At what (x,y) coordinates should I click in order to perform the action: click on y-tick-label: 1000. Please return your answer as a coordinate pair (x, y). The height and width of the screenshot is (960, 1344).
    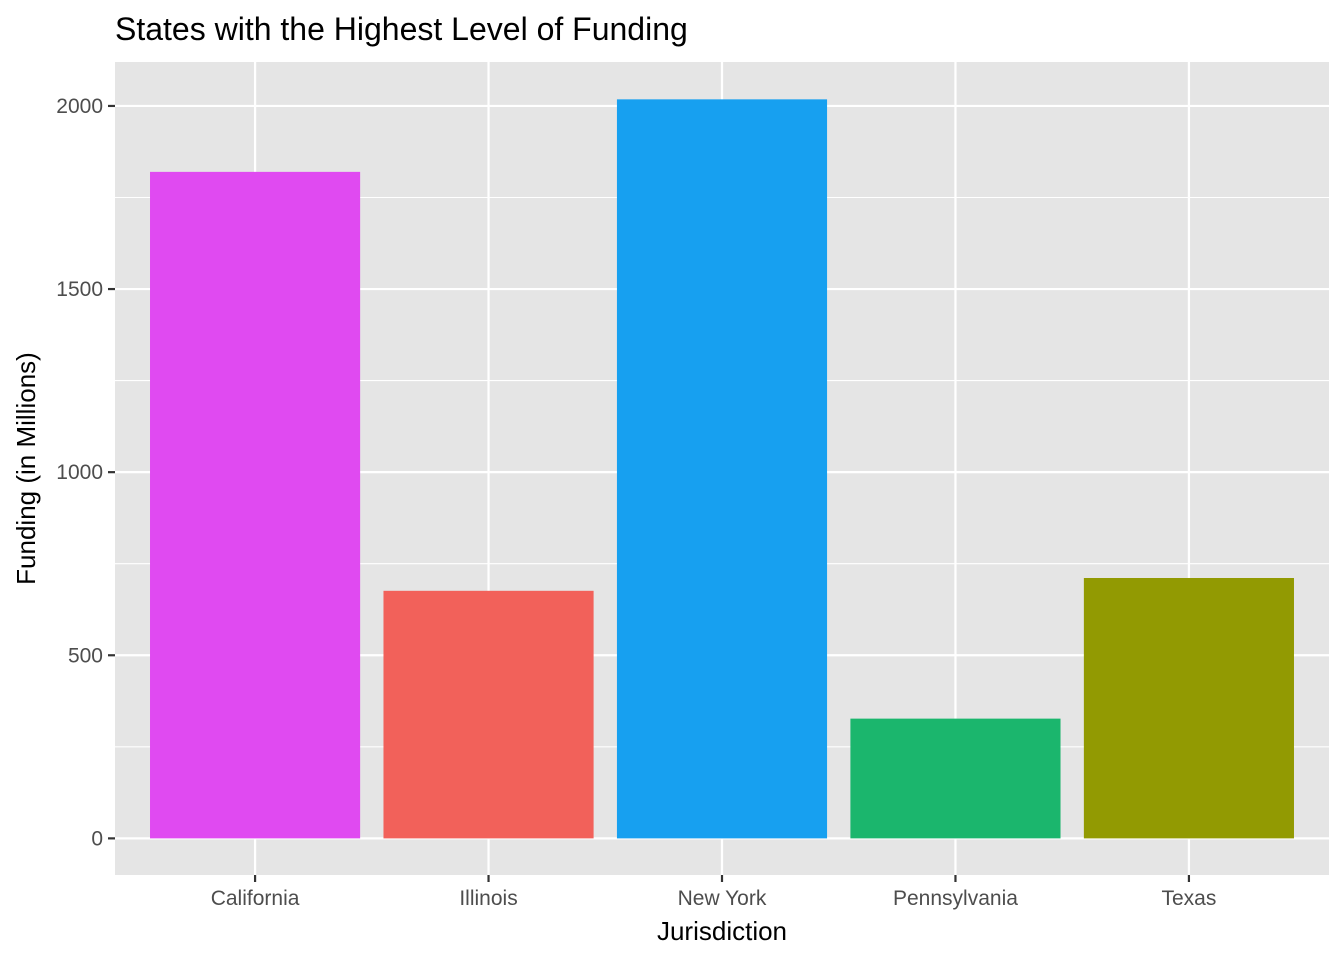
    Looking at the image, I should click on (79, 472).